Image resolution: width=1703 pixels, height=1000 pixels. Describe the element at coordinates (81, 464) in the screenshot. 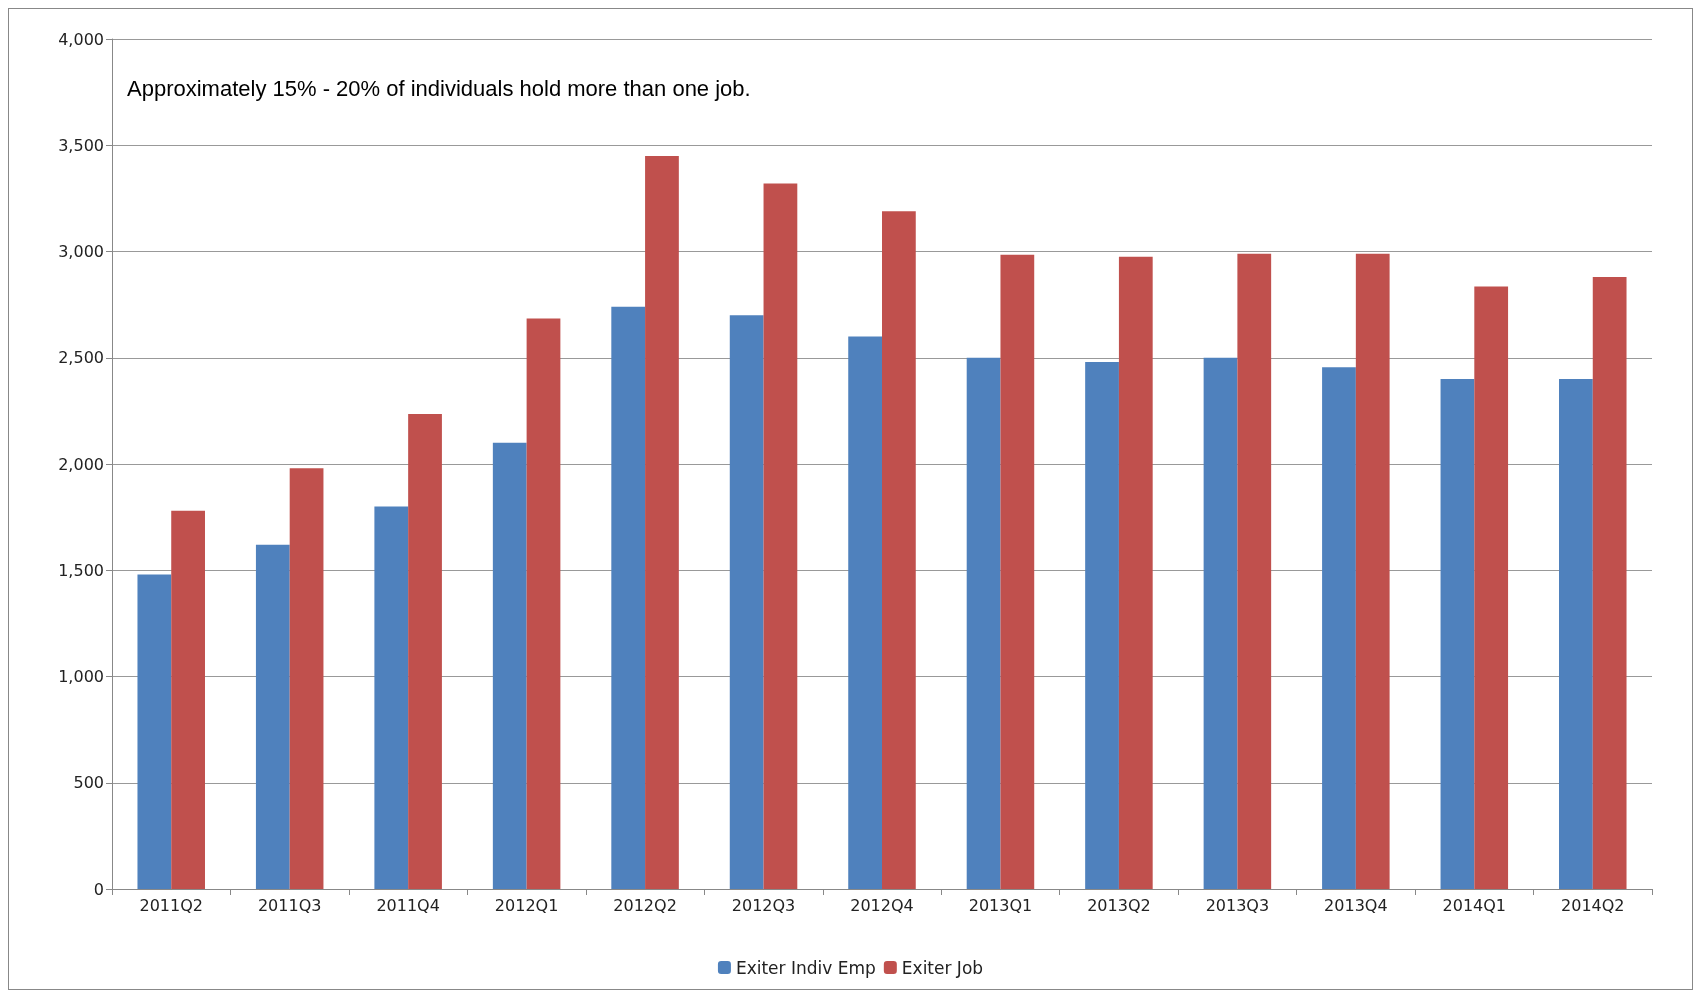

I see `y-tick-label: 2,000` at that location.